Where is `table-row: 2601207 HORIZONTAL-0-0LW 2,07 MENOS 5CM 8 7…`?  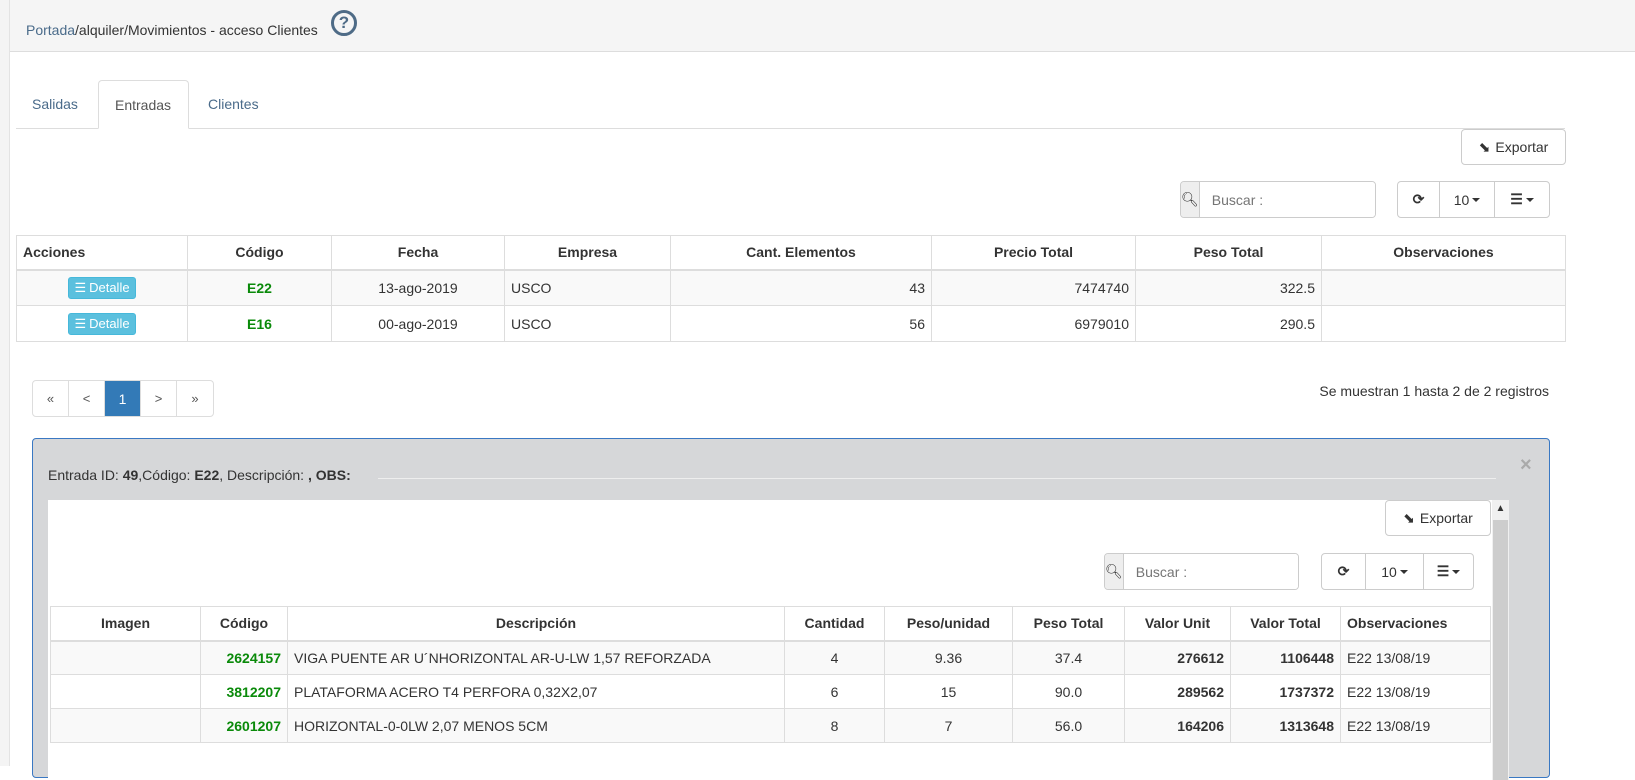
table-row: 2601207 HORIZONTAL-0-0LW 2,07 MENOS 5CM 8 7… is located at coordinates (770, 725).